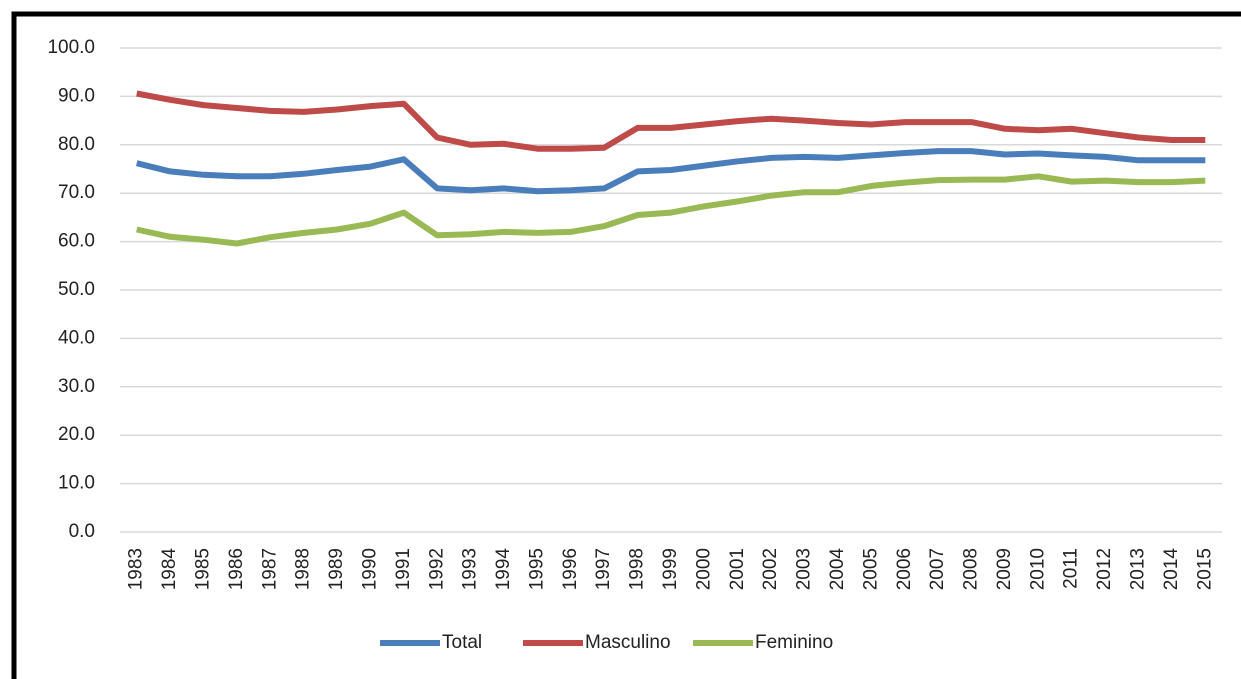 The height and width of the screenshot is (679, 1241). Describe the element at coordinates (76, 241) in the screenshot. I see `y-tick-label: 60.0` at that location.